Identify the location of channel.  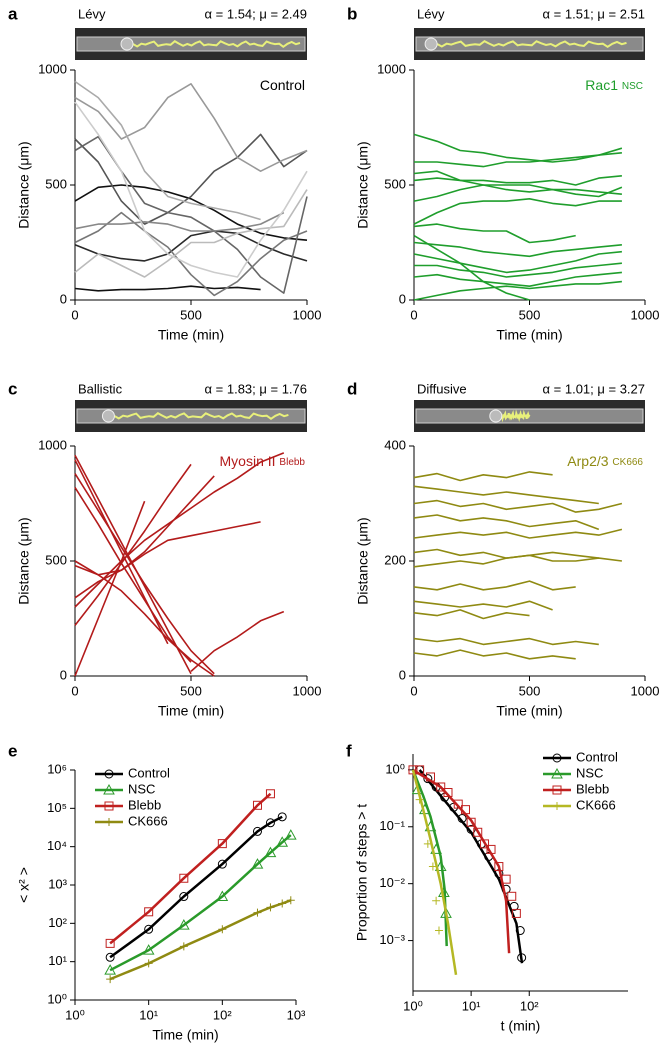
(191, 44).